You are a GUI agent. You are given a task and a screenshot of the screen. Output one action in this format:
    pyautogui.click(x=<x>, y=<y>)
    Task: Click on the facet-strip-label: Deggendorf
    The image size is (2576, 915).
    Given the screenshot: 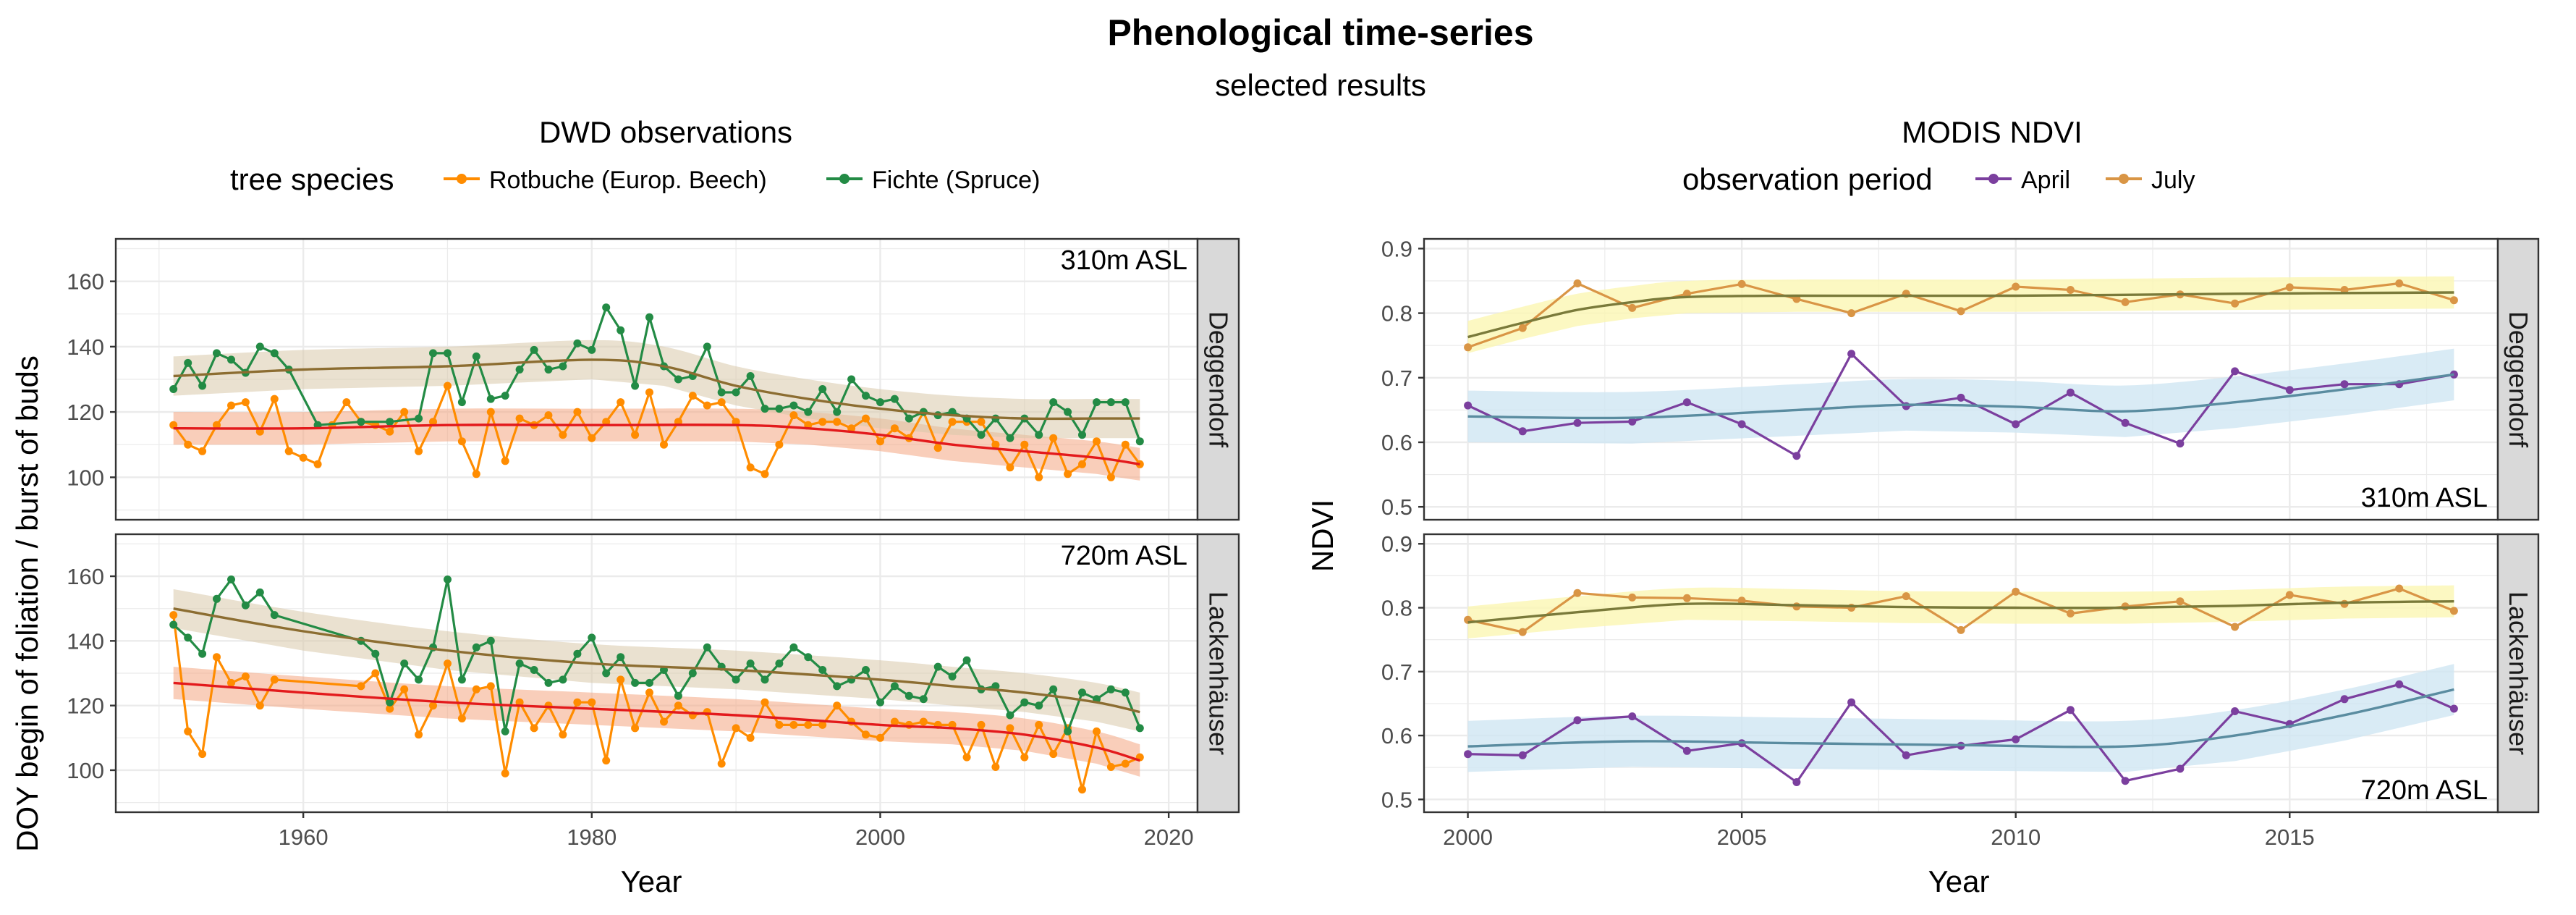 What is the action you would take?
    pyautogui.click(x=1219, y=379)
    